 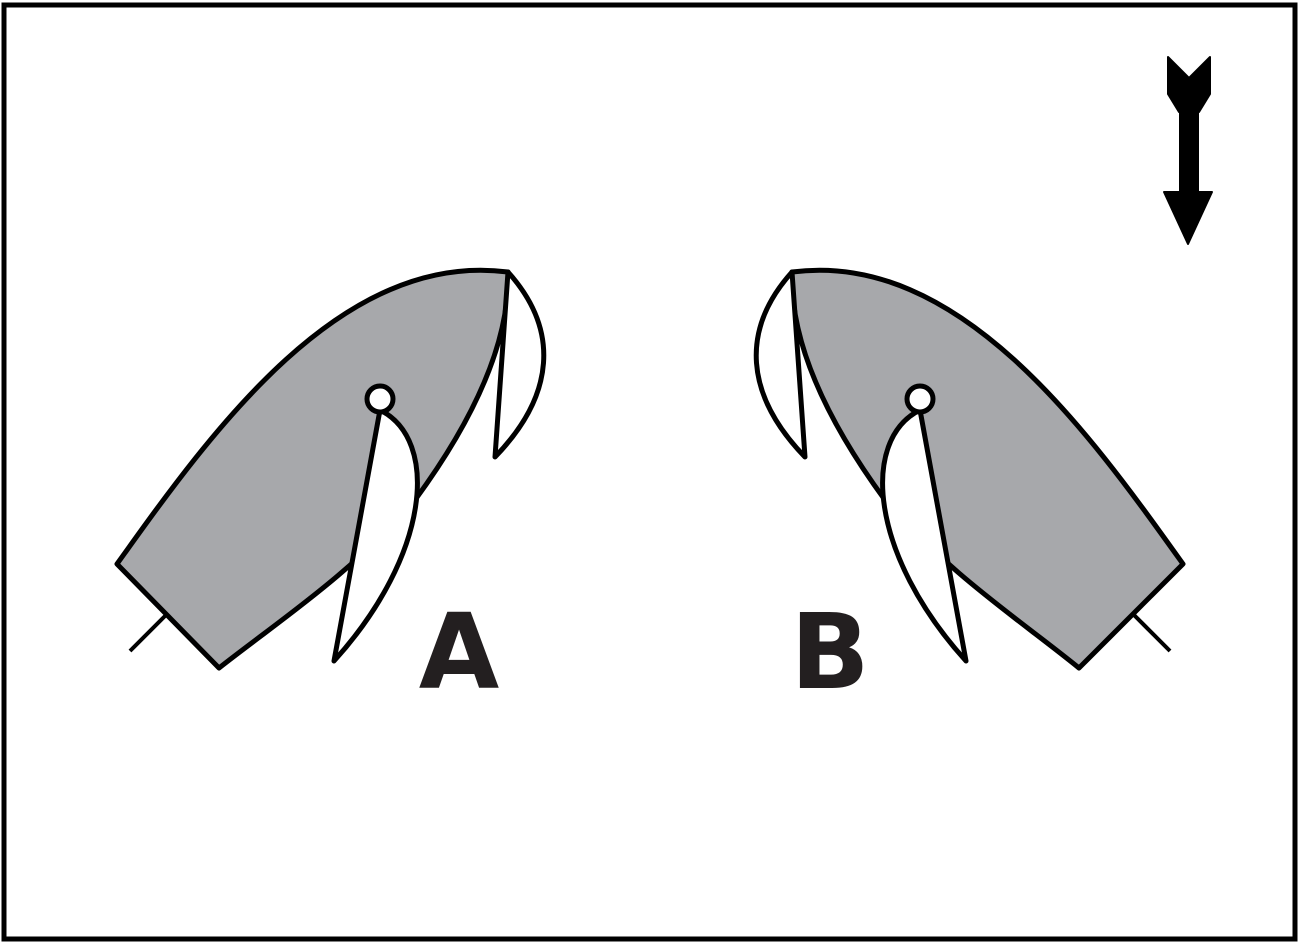 What do you see at coordinates (312, 469) in the screenshot?
I see `boat-a-hull` at bounding box center [312, 469].